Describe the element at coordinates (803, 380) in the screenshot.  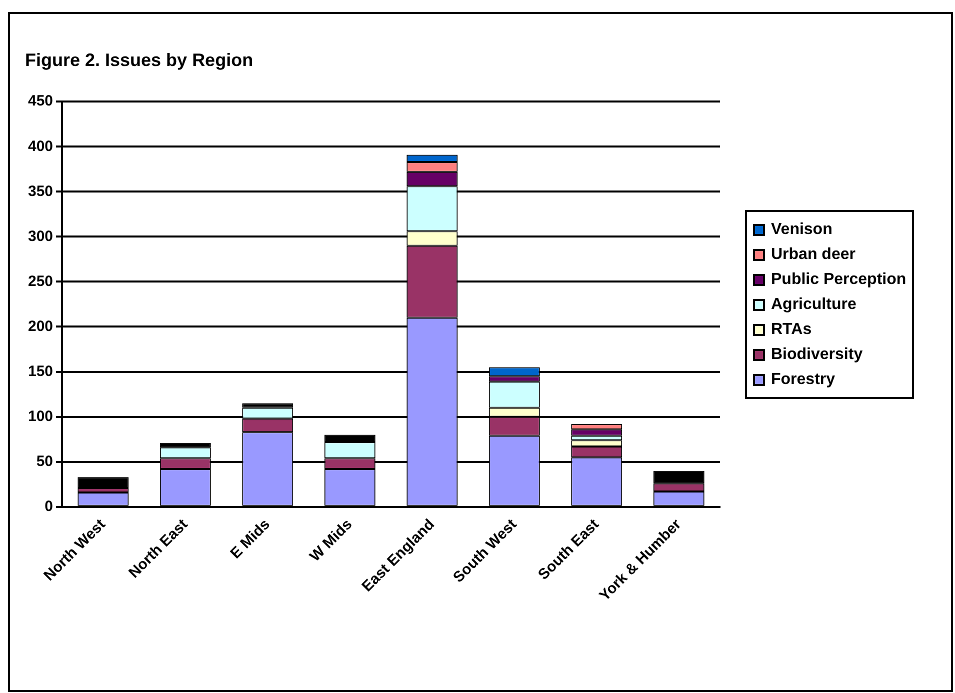
I see `legend-label: Forestry` at that location.